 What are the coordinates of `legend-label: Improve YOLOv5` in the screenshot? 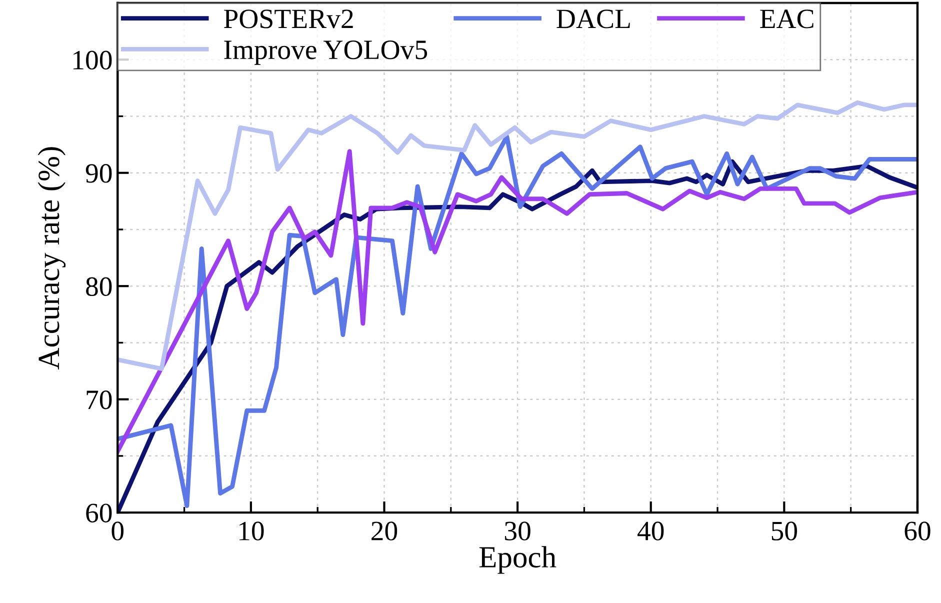 It's located at (326, 52).